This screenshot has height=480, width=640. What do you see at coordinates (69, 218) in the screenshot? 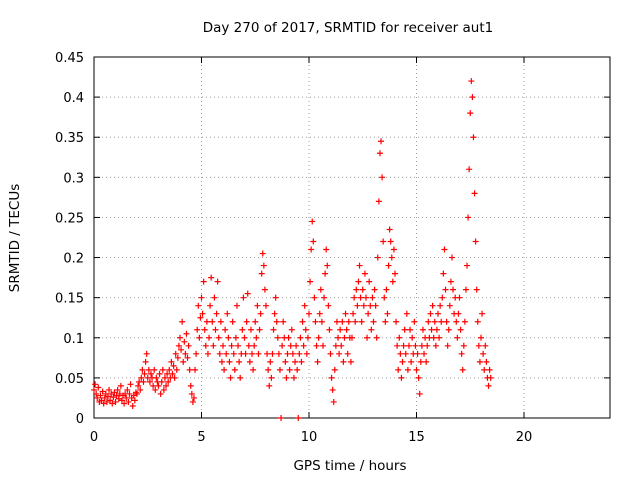
I see `y-tick-label: 0.25` at bounding box center [69, 218].